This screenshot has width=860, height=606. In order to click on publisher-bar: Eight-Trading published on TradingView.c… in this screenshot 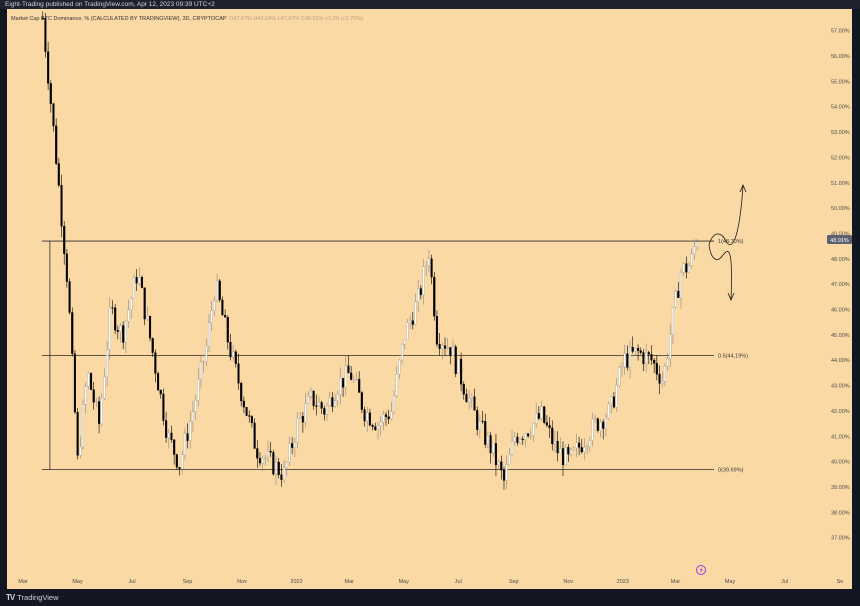, I will do `click(430, 4)`.